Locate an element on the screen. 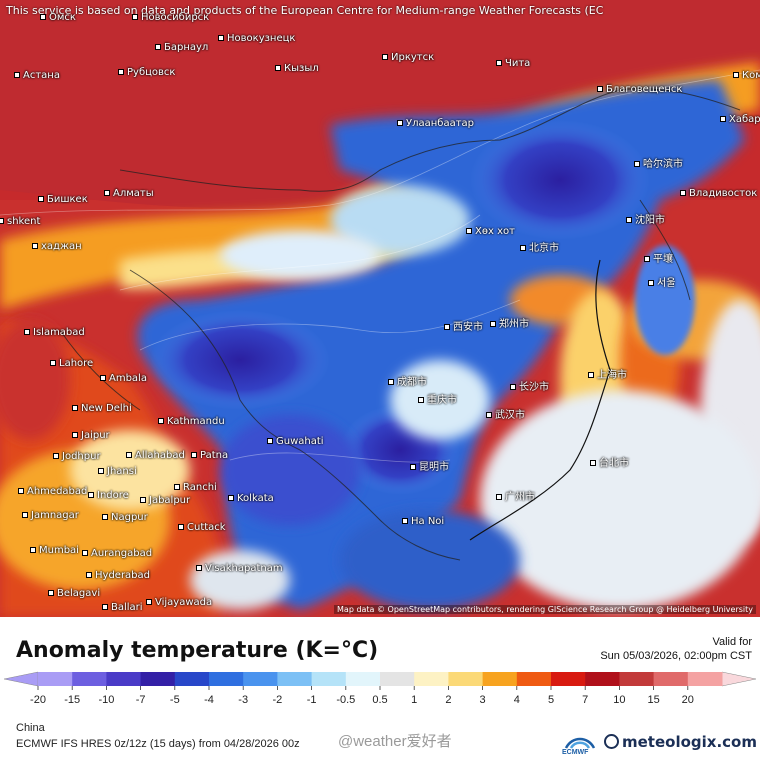  city-label: 广州市 is located at coordinates (515, 495).